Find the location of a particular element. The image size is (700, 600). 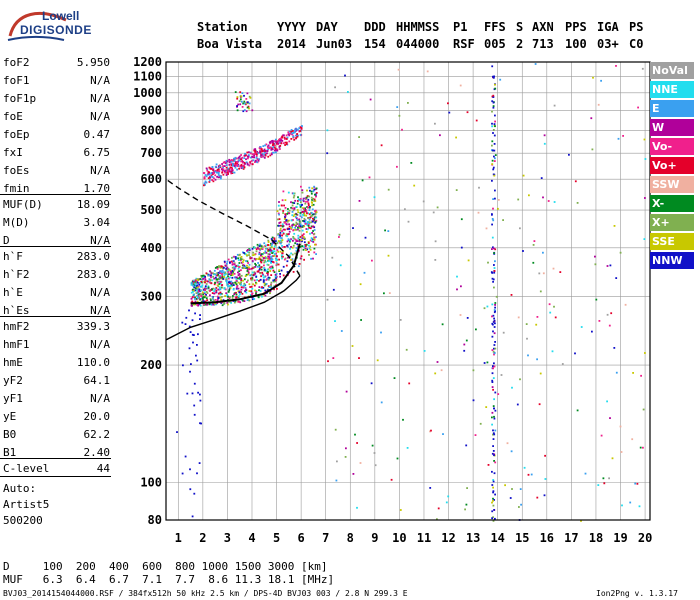

y-tick-label: 100 is located at coordinates (151, 482).